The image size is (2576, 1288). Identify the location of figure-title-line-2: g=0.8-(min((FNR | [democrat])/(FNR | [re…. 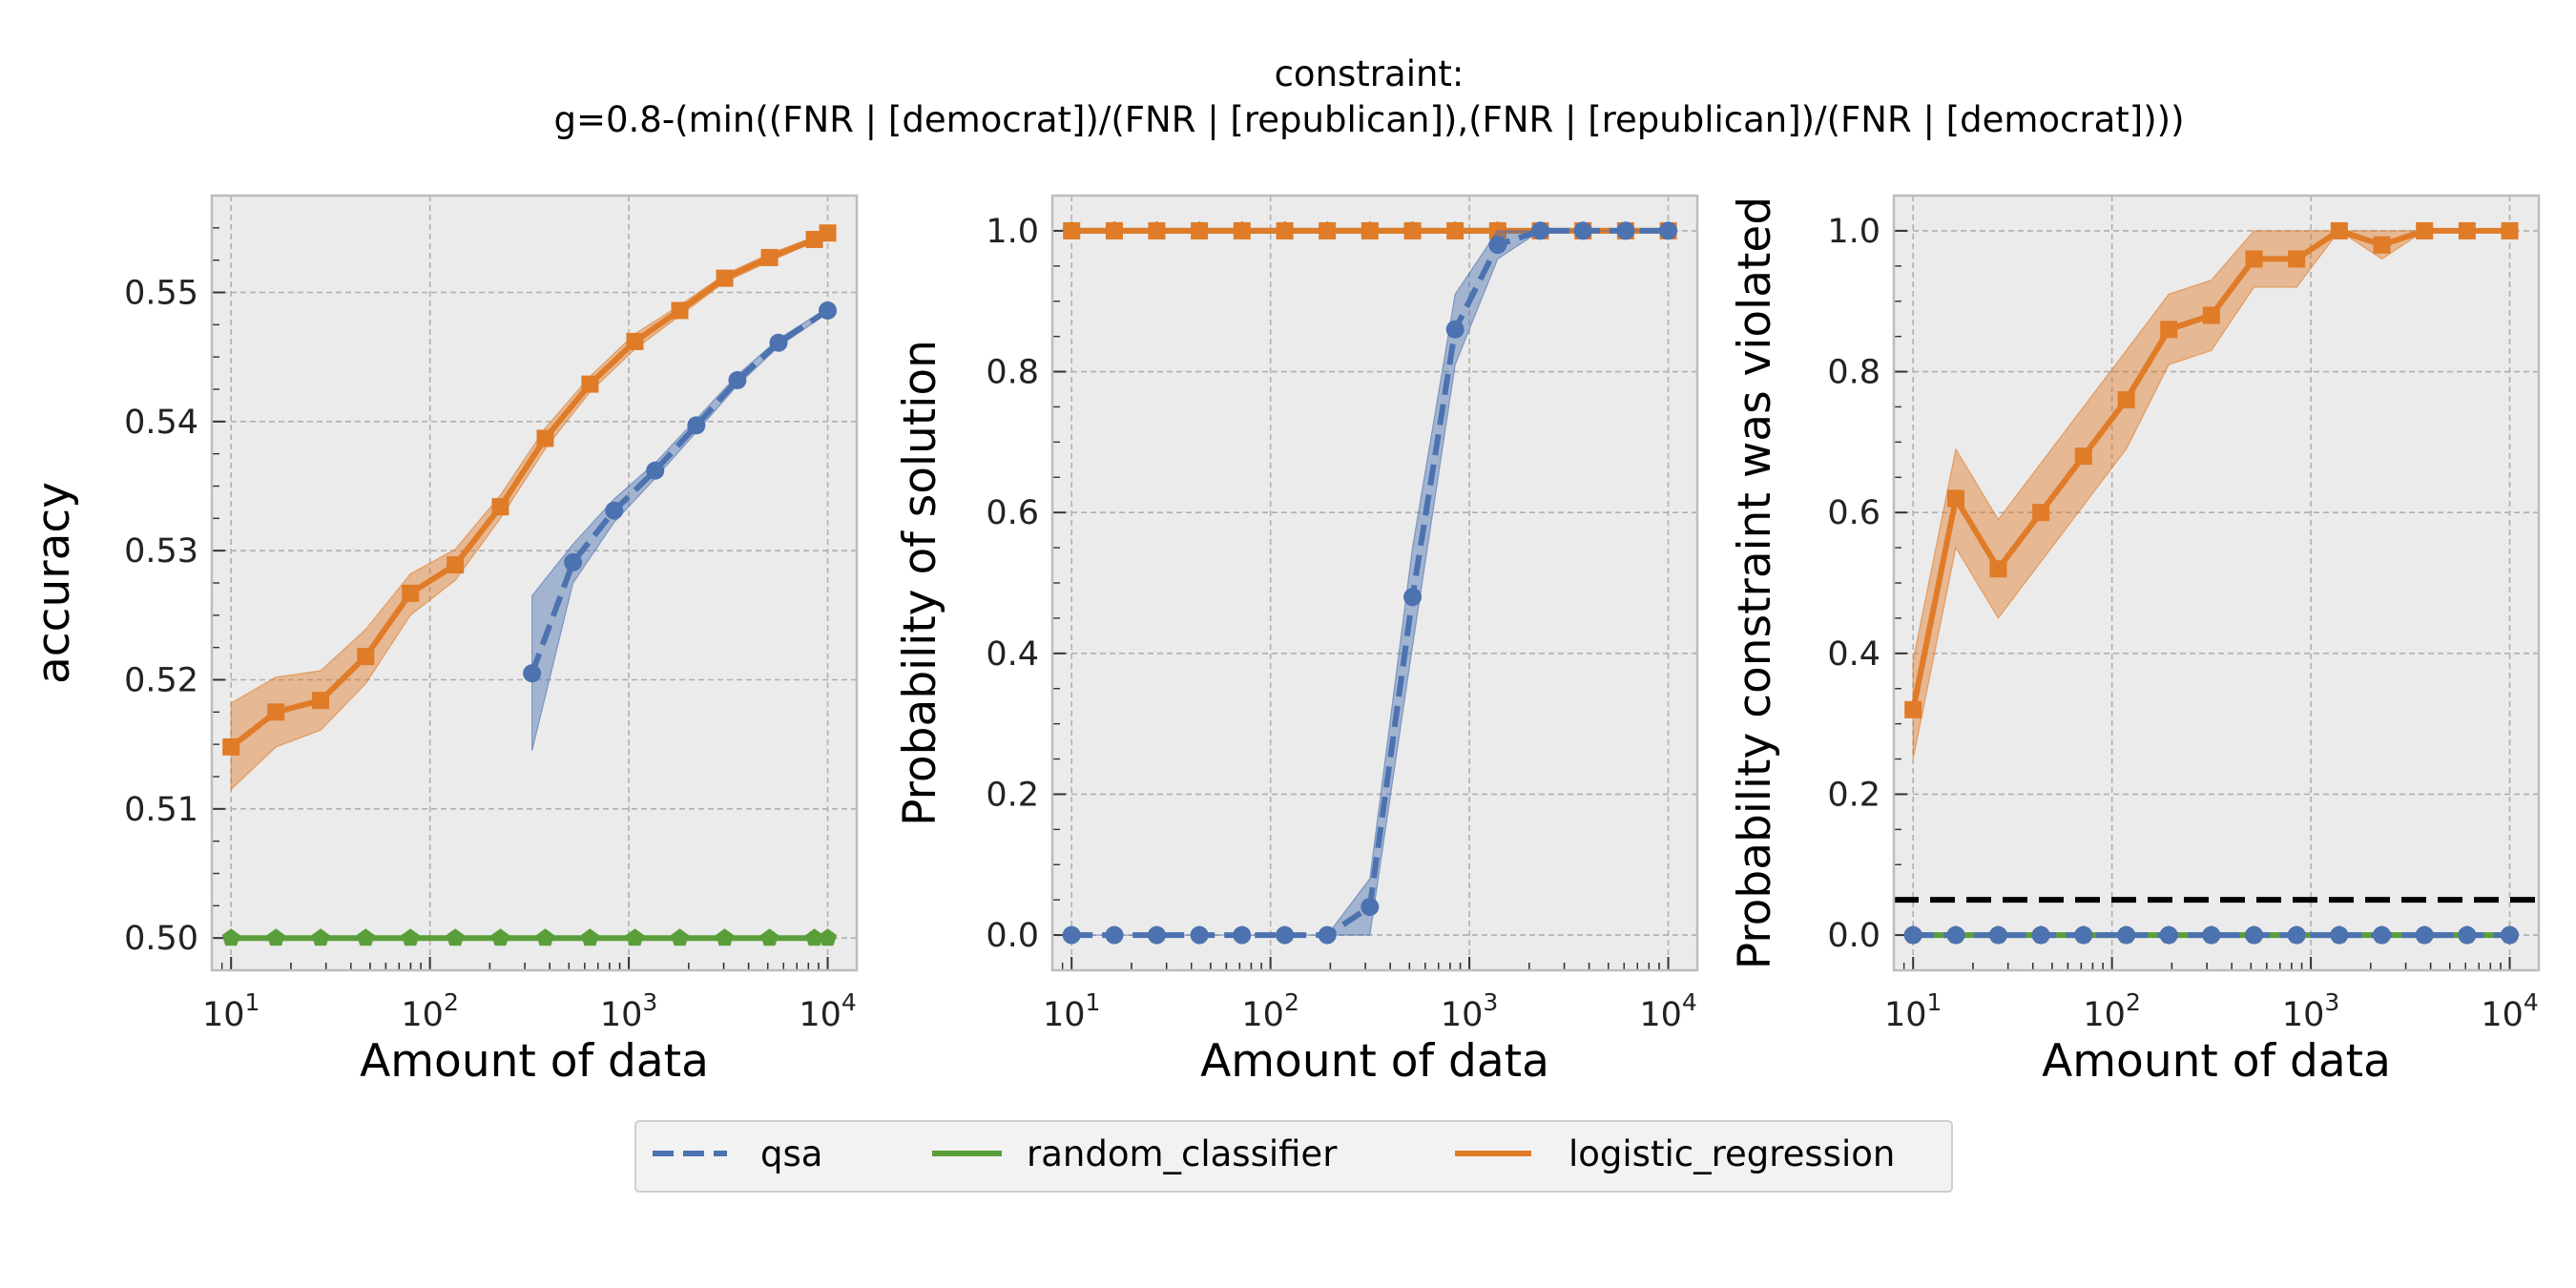
(1368, 119).